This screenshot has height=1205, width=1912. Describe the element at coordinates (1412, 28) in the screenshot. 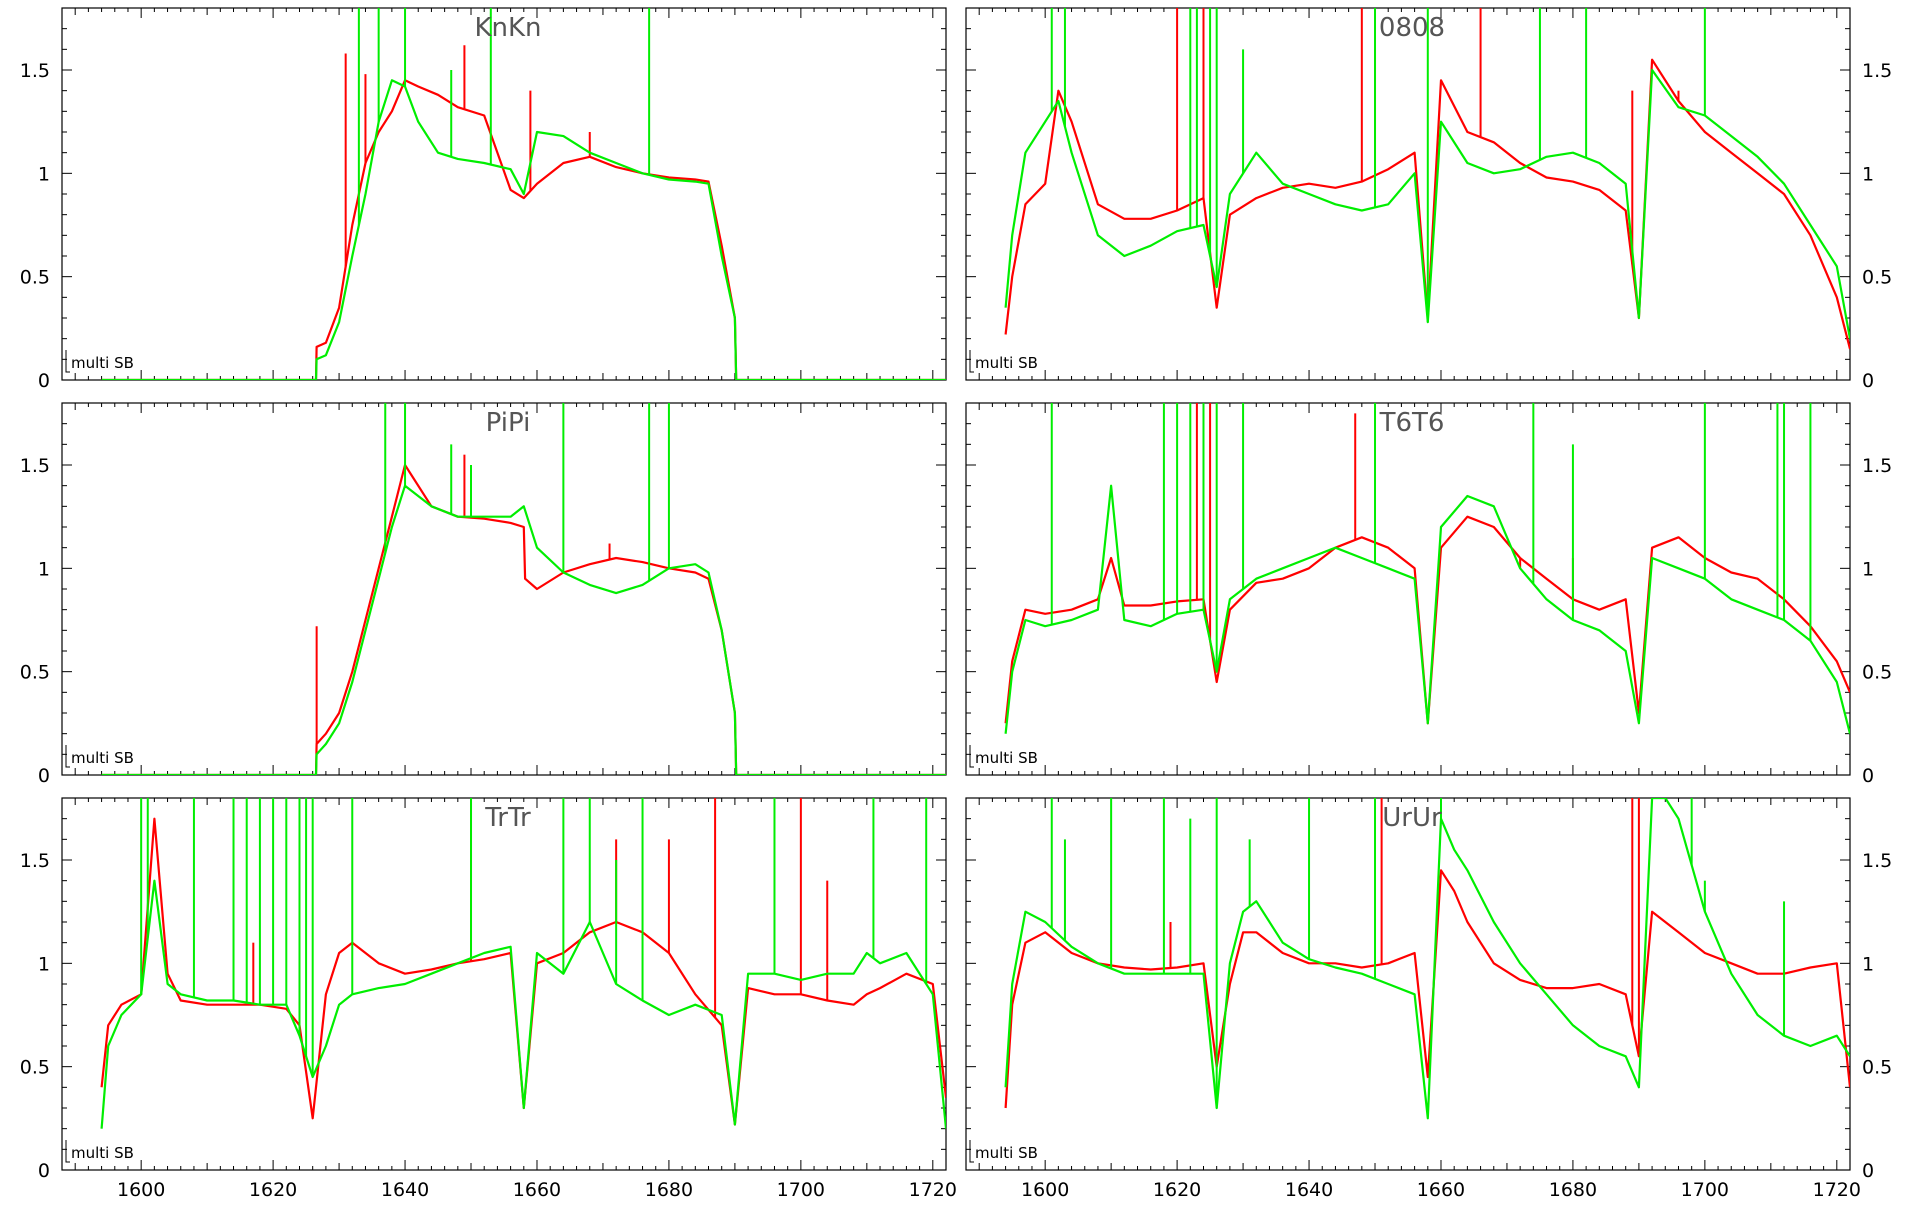

I see `panel-title: 0808` at that location.